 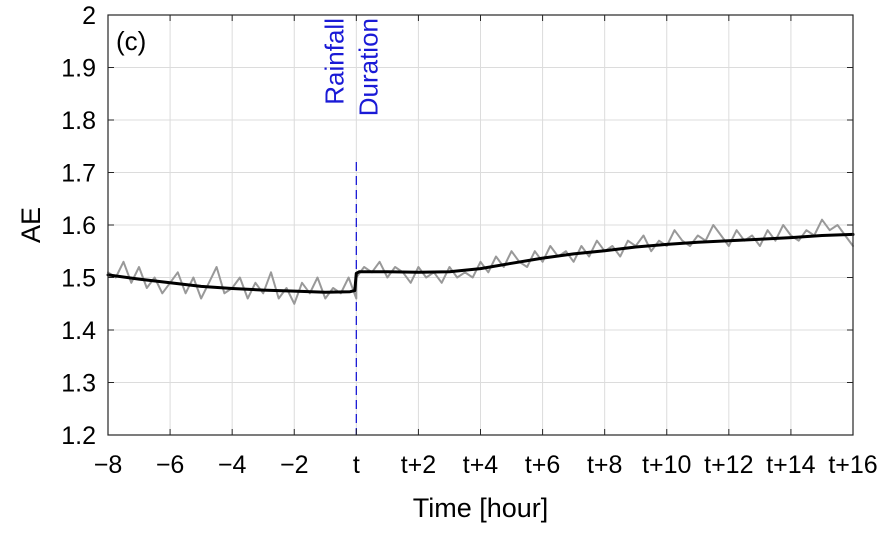 What do you see at coordinates (481, 508) in the screenshot?
I see `x-axis-title: Time [hour]` at bounding box center [481, 508].